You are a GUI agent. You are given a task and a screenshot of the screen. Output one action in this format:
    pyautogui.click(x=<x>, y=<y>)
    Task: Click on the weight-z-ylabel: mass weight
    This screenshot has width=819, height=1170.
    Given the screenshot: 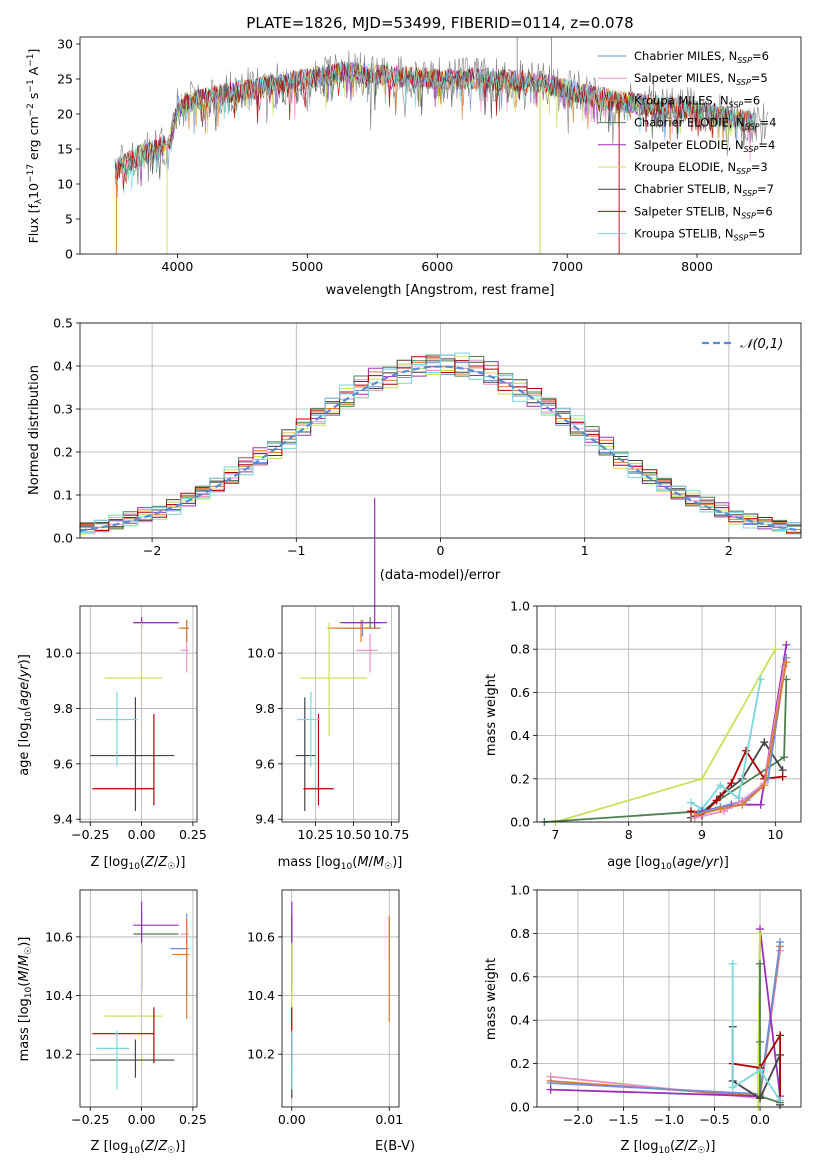 What is the action you would take?
    pyautogui.click(x=491, y=999)
    